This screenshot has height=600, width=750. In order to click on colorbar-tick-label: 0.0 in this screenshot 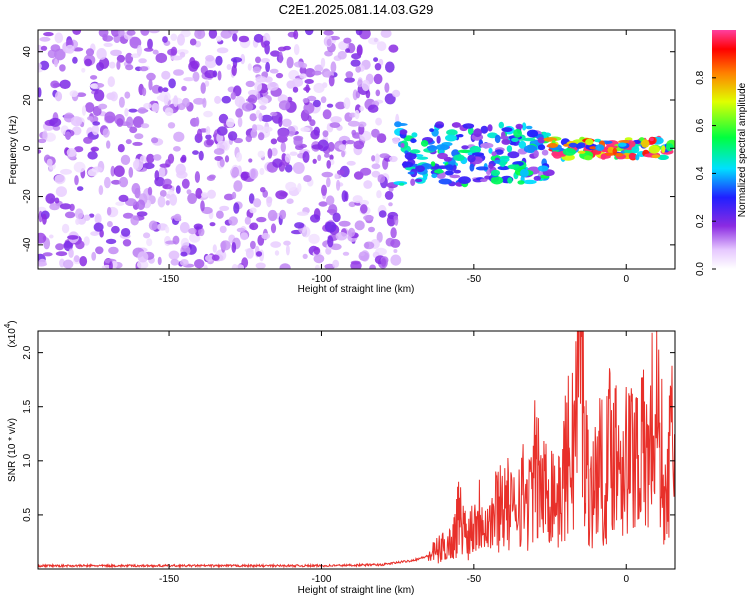, I will do `click(700, 269)`.